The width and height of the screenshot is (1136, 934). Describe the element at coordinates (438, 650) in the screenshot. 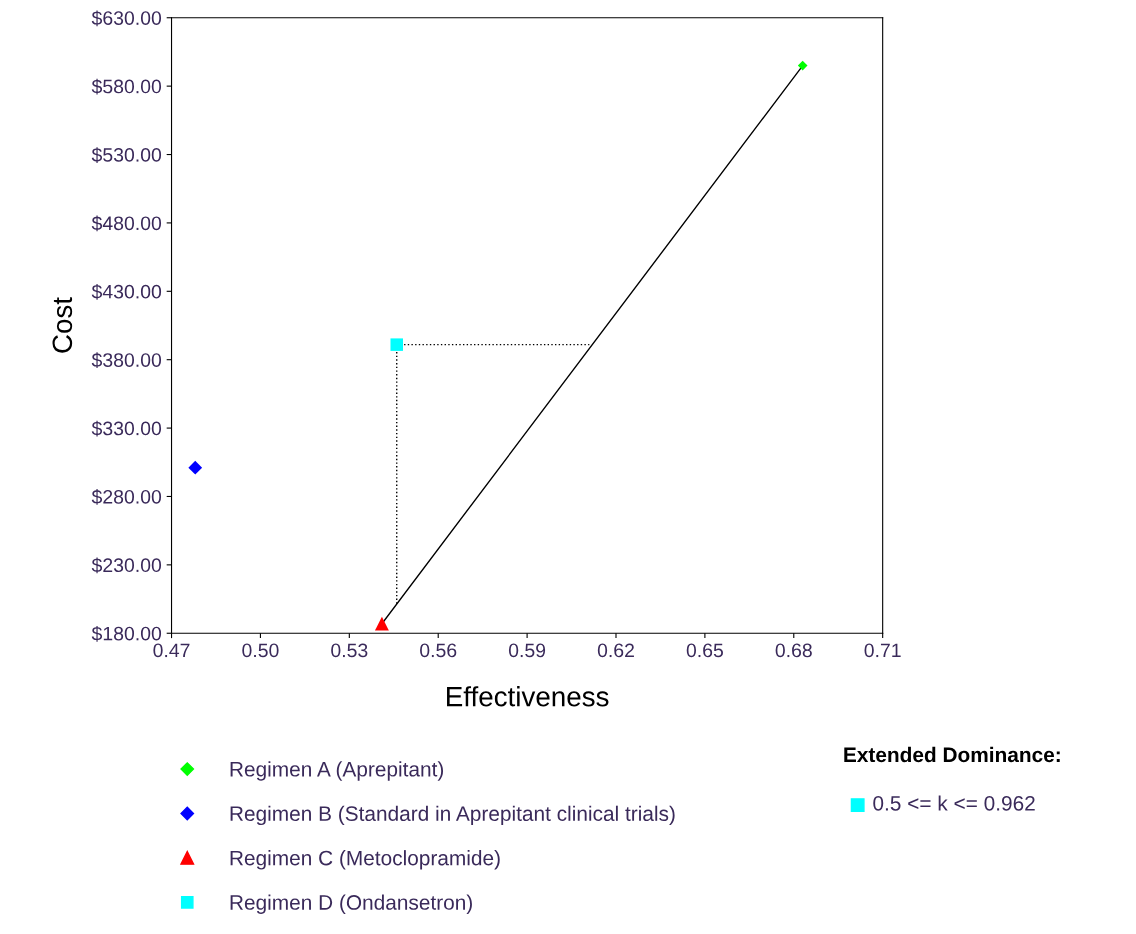

I see `x-tick-label: 0.56` at that location.